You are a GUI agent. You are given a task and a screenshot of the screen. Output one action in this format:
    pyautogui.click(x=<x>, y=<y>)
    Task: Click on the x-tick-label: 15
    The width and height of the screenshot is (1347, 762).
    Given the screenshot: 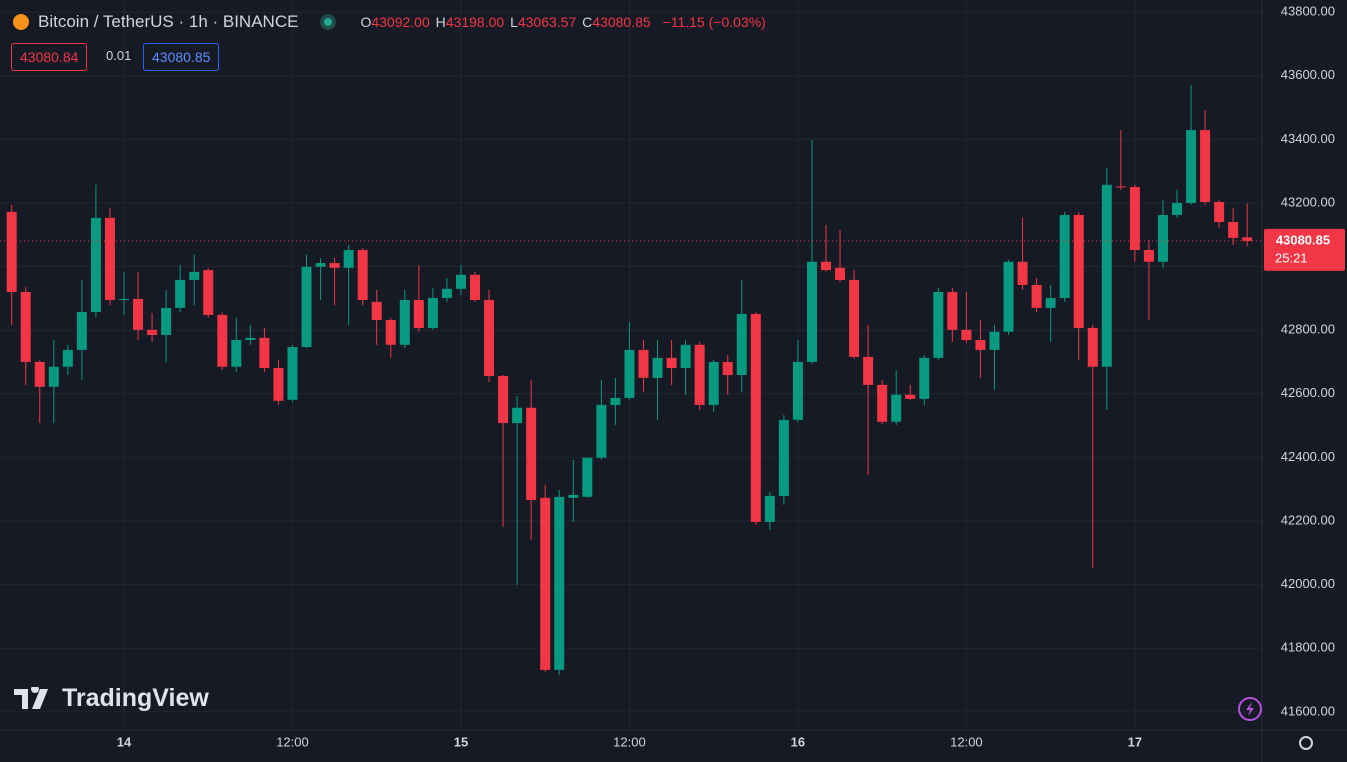 What is the action you would take?
    pyautogui.click(x=461, y=741)
    